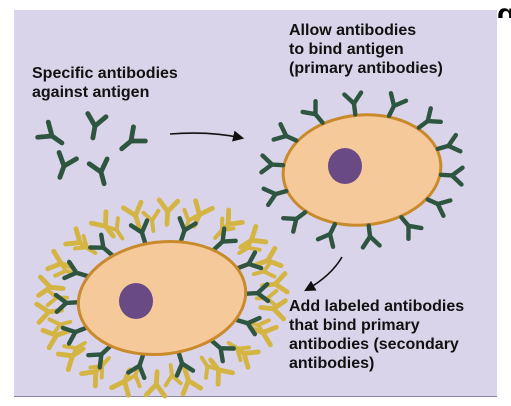  Describe the element at coordinates (256, 211) in the screenshot. I see `arrows` at that location.